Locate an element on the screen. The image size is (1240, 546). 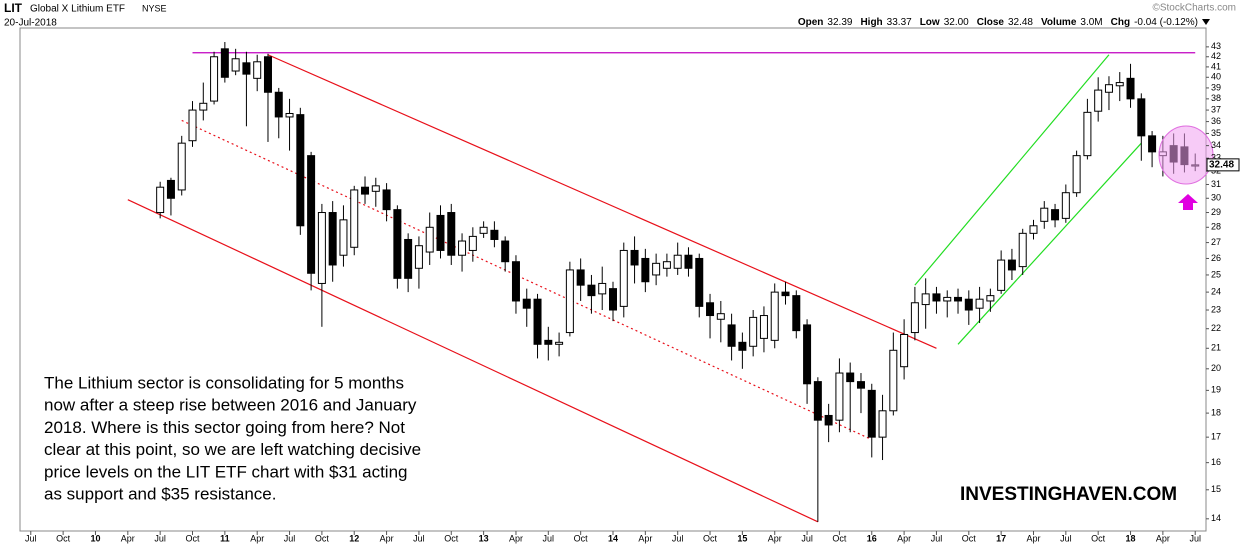
symbol: LIT is located at coordinates (13, 8).